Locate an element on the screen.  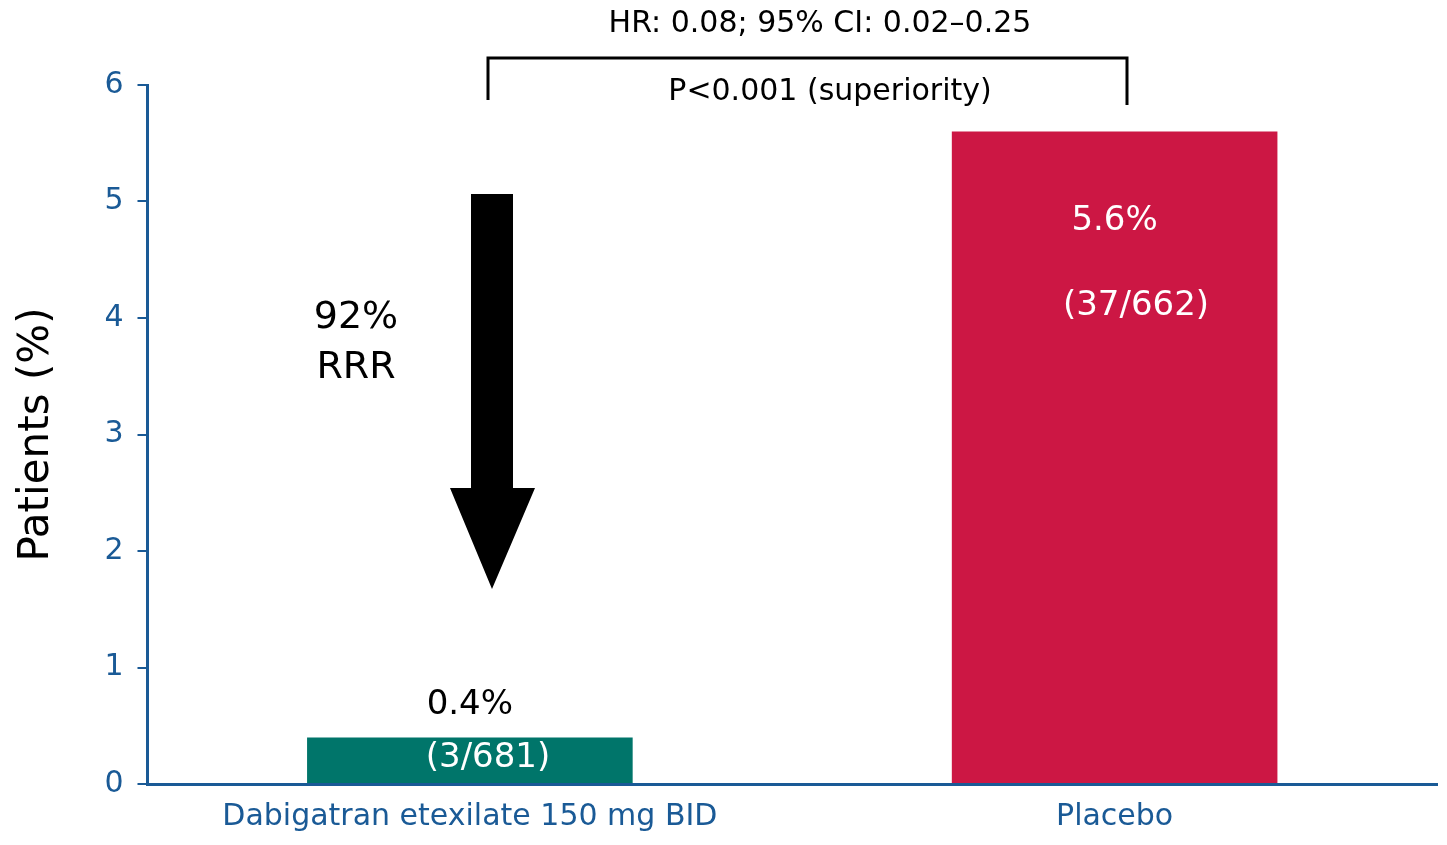
y-tick-label: 5 is located at coordinates (114, 199).